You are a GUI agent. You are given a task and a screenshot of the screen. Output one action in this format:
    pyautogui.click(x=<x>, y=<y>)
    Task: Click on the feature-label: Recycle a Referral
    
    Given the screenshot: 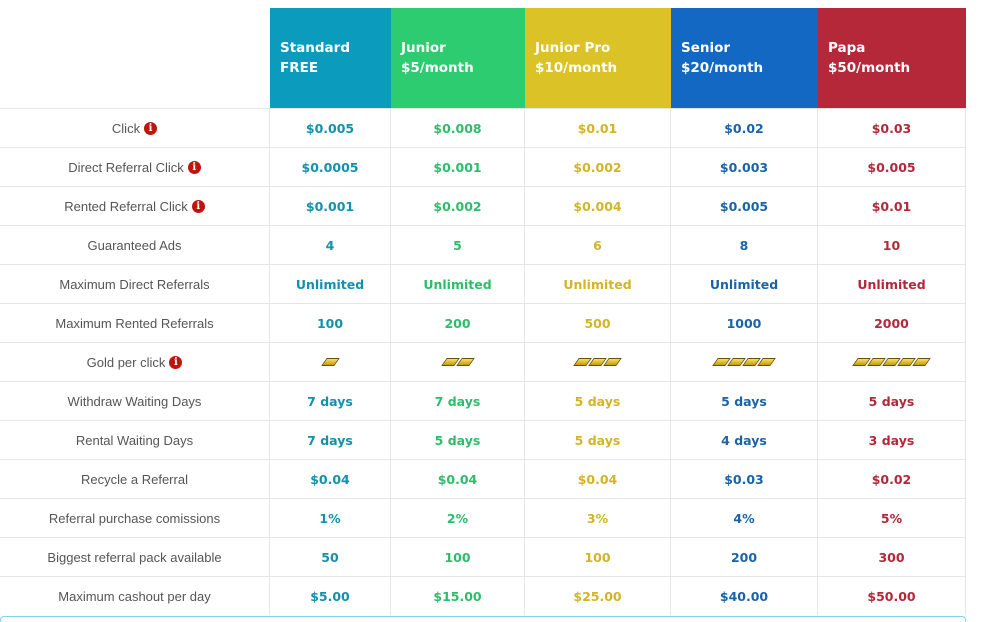 What is the action you would take?
    pyautogui.click(x=135, y=479)
    